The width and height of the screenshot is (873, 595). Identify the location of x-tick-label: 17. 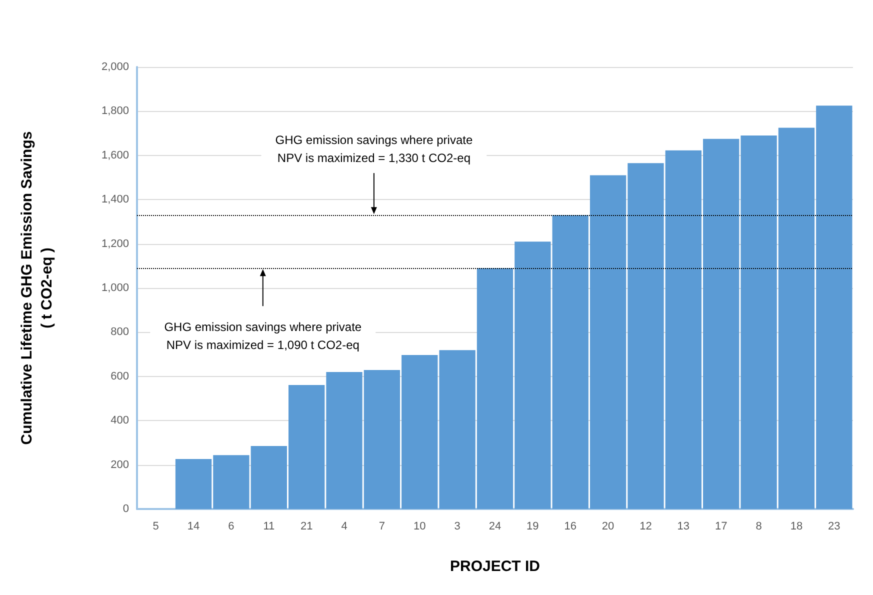
(721, 526).